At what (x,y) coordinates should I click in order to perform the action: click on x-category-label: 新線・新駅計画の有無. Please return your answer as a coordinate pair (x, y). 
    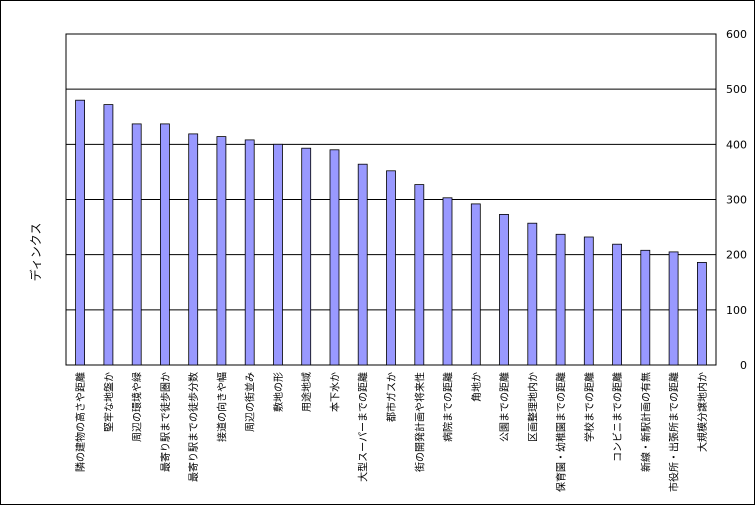
    Looking at the image, I should click on (645, 422).